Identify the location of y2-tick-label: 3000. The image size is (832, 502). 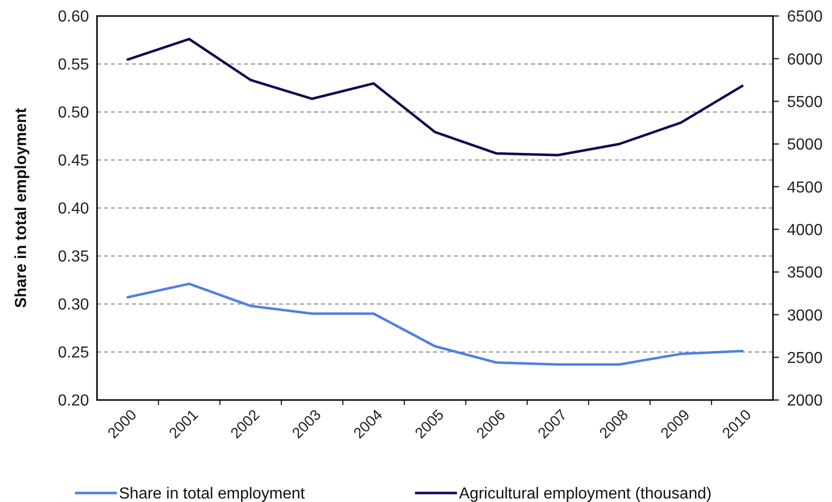
(805, 315).